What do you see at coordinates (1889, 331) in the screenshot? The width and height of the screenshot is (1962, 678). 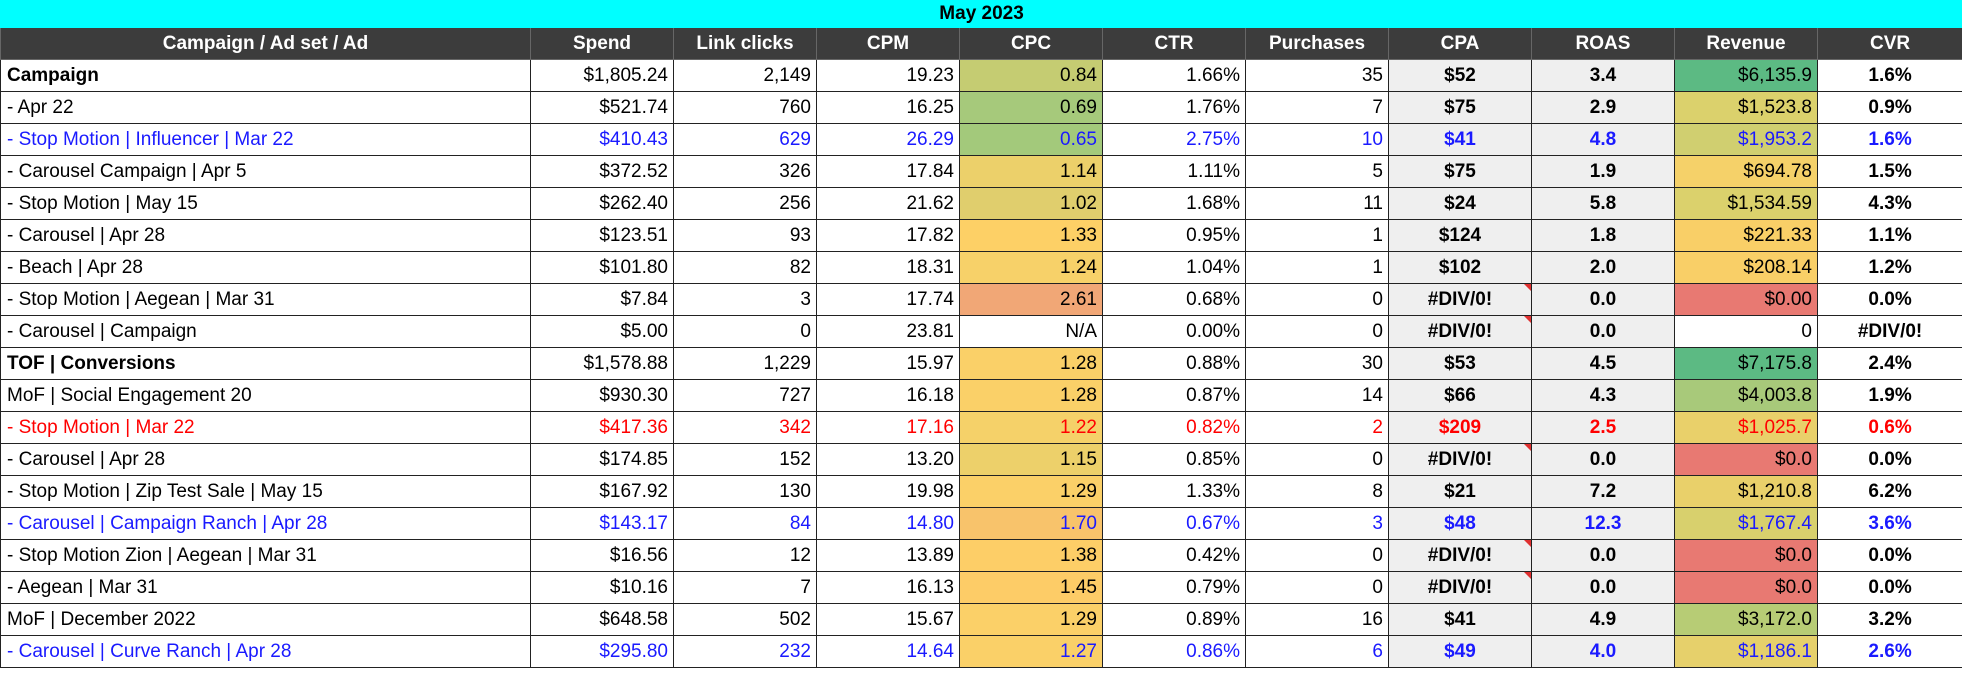 I see `cvr-cell: #DIV/0!` at bounding box center [1889, 331].